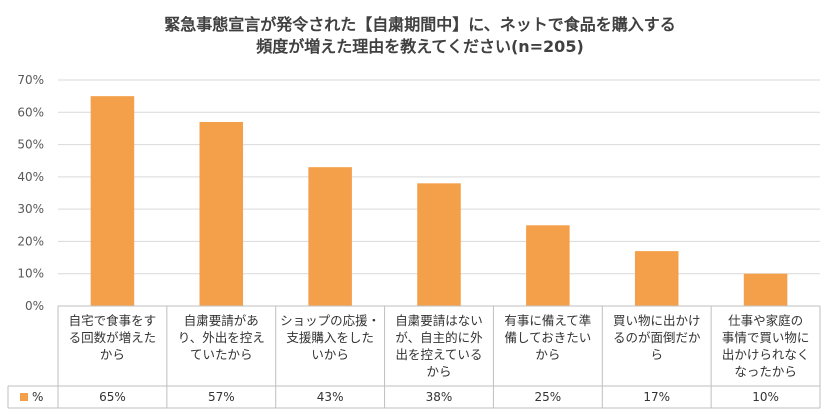 The height and width of the screenshot is (420, 840). What do you see at coordinates (113, 337) in the screenshot?
I see `category-label-line: る回数が増えた` at bounding box center [113, 337].